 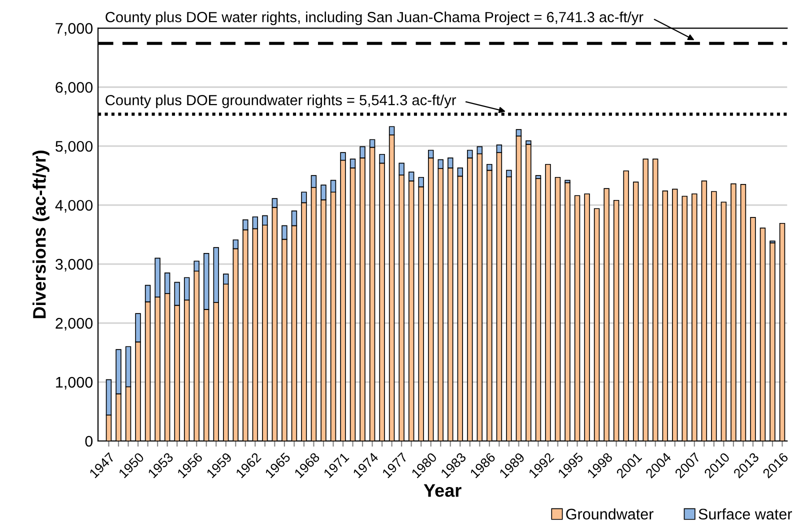 I want to click on x-axis-title: Year, so click(x=443, y=490).